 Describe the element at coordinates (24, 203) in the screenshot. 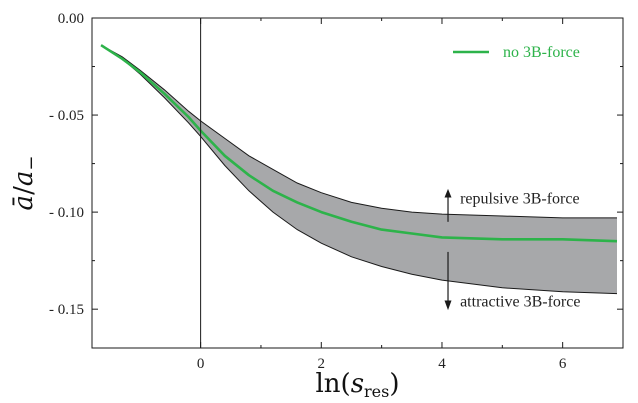

I see `y-axis-label-num: ā` at that location.